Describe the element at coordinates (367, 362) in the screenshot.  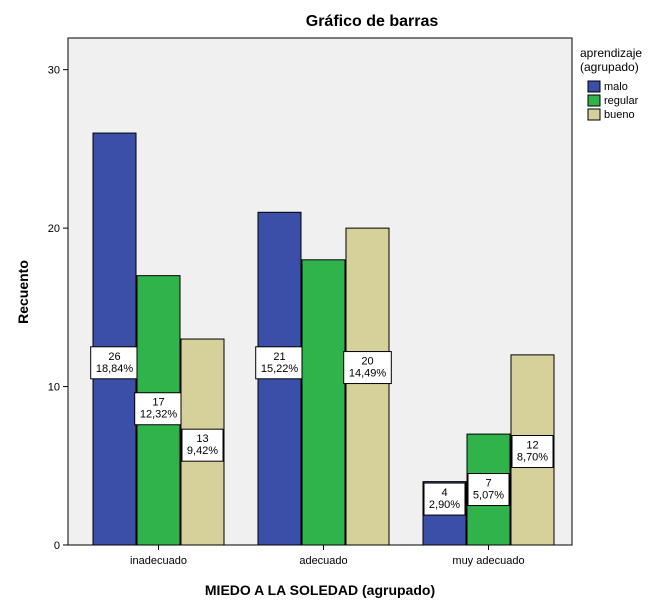
I see `data-label-text: 20` at that location.